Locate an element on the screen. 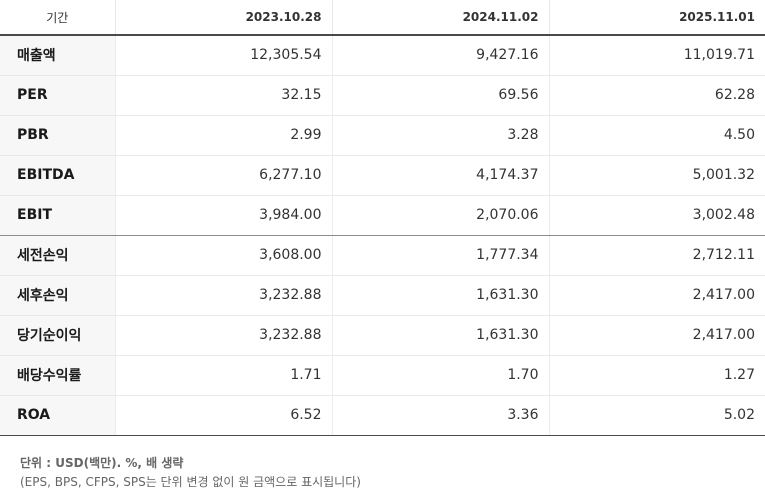 This screenshot has height=499, width=765. cell-value: 2,712.11 is located at coordinates (656, 255).